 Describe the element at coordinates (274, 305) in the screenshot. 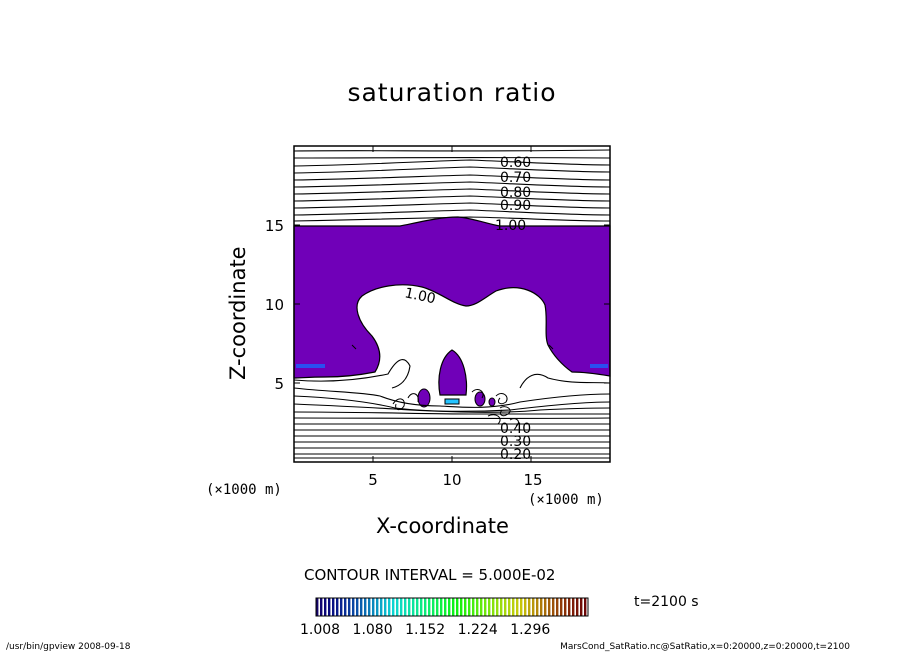

I see `y-tick-label: 10` at that location.